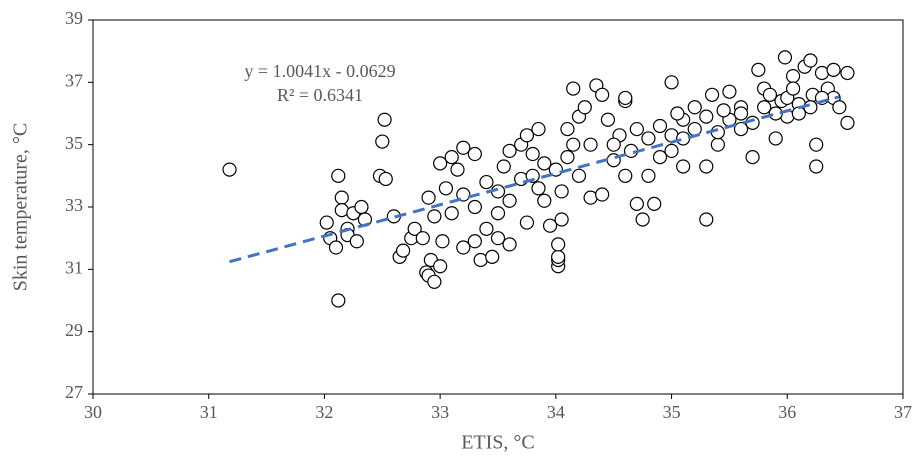 The height and width of the screenshot is (457, 919). What do you see at coordinates (320, 95) in the screenshot?
I see `r-squared: R² = 0.6341` at bounding box center [320, 95].